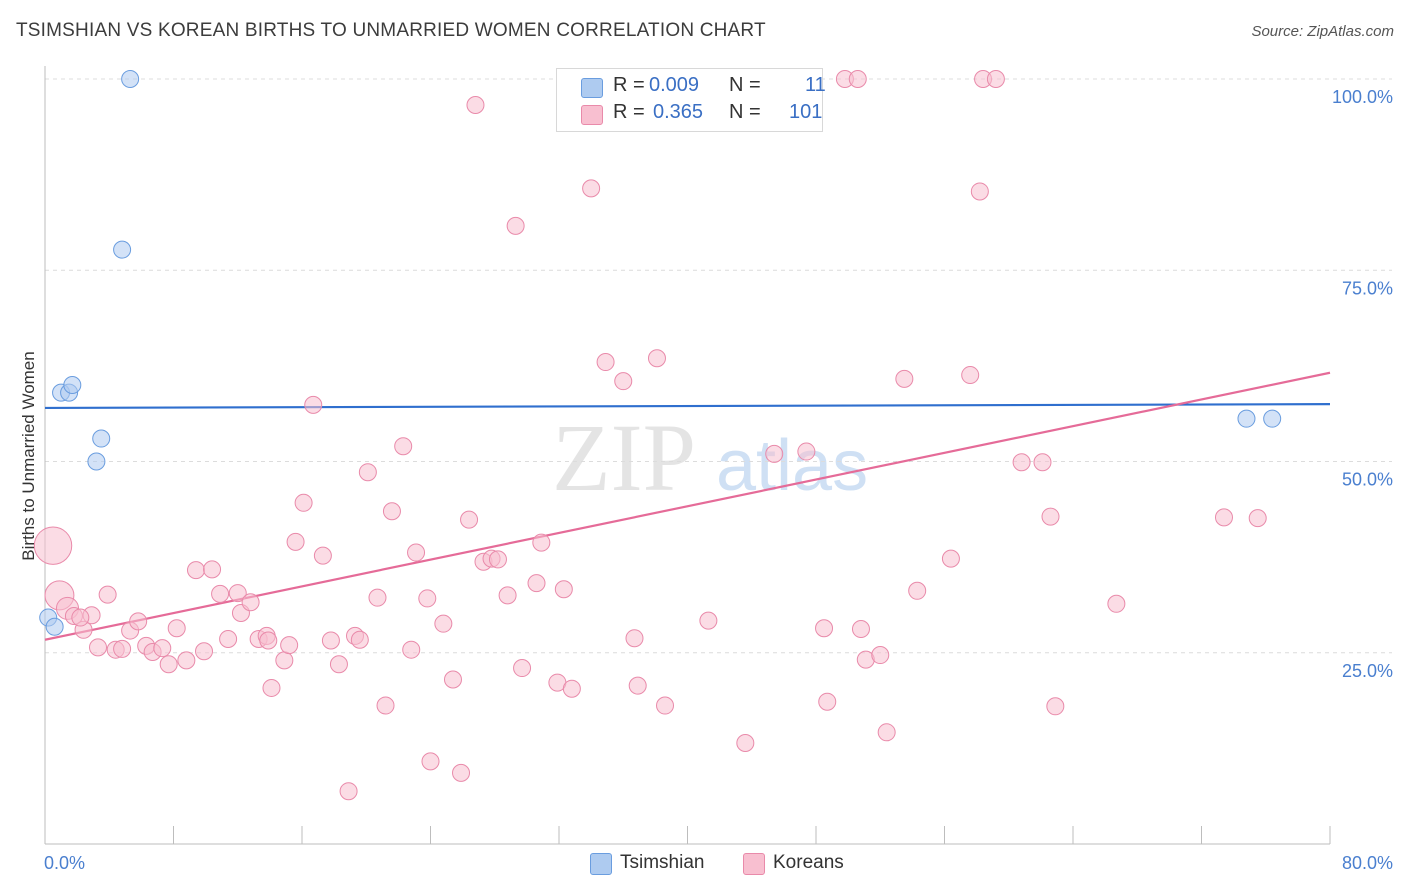 The width and height of the screenshot is (1406, 892). What do you see at coordinates (1367, 288) in the screenshot?
I see `y-tick-label: 75.0%` at bounding box center [1367, 288].